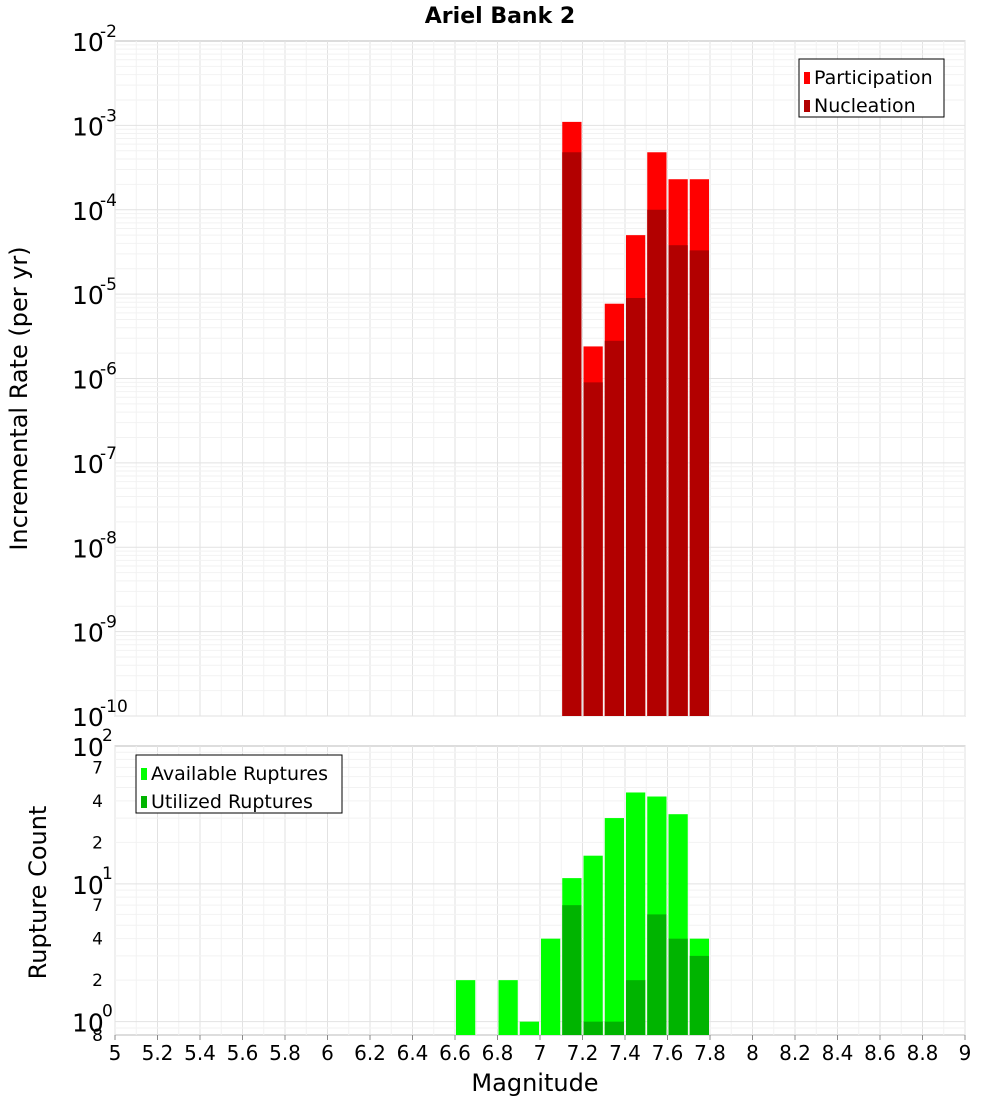 This screenshot has width=1000, height=1100. Describe the element at coordinates (865, 106) in the screenshot. I see `legend-label: Nucleation` at that location.